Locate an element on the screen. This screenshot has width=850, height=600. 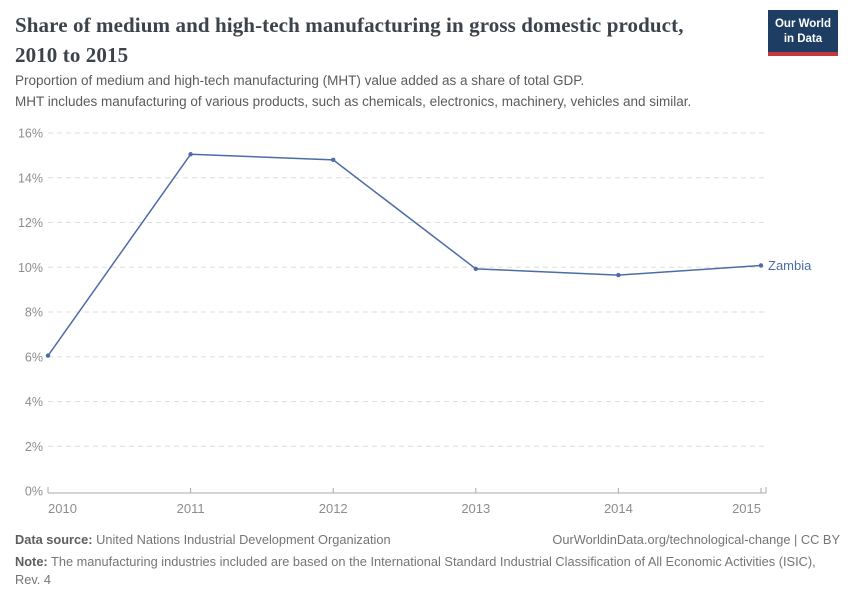
x-axis: 2010 2011 2012 2013 2014 2015 is located at coordinates (407, 501).